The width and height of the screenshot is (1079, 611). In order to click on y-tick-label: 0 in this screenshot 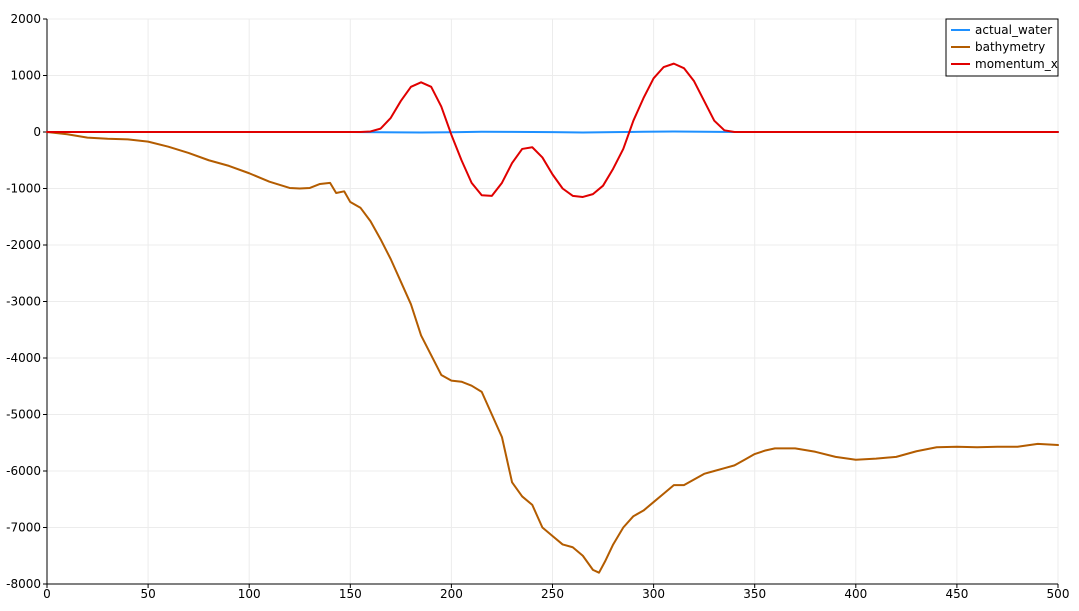, I will do `click(37, 132)`.